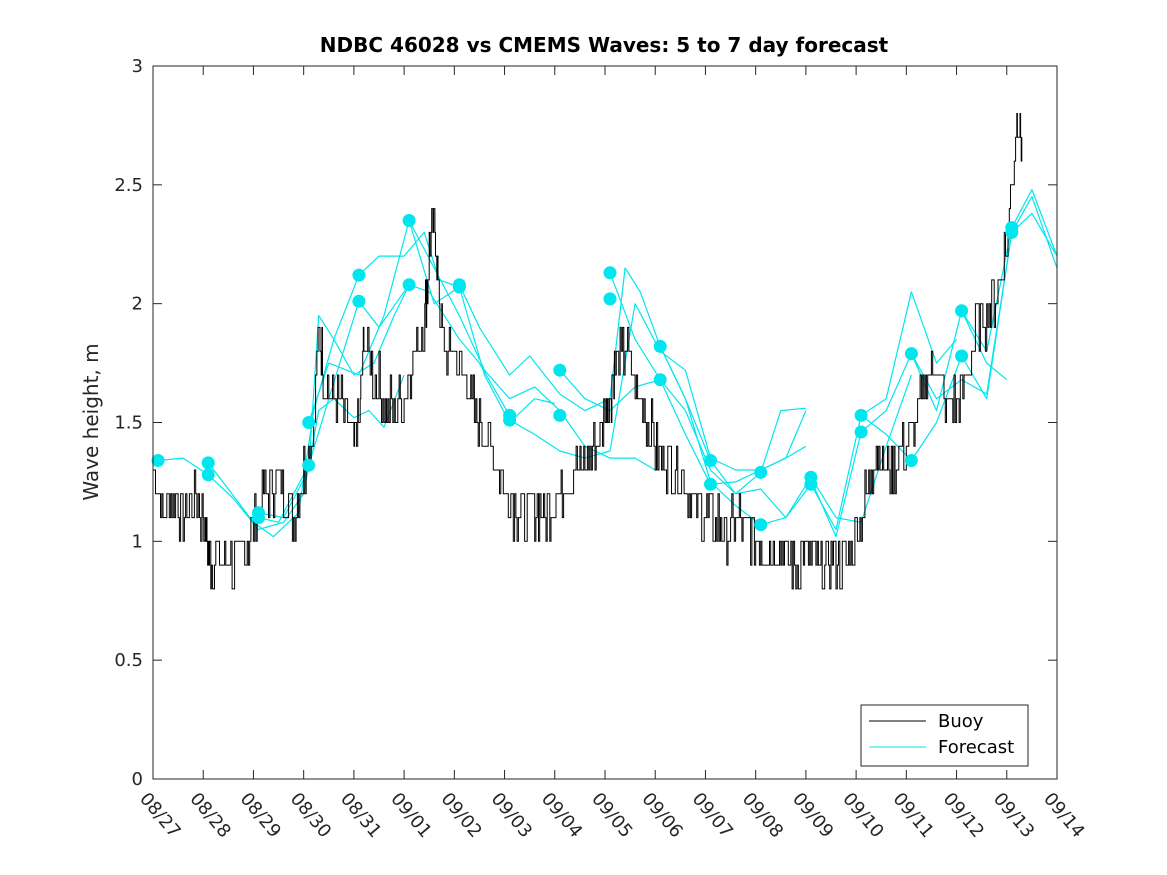 The image size is (1167, 875). I want to click on x-tick-label: 09/02, so click(461, 815).